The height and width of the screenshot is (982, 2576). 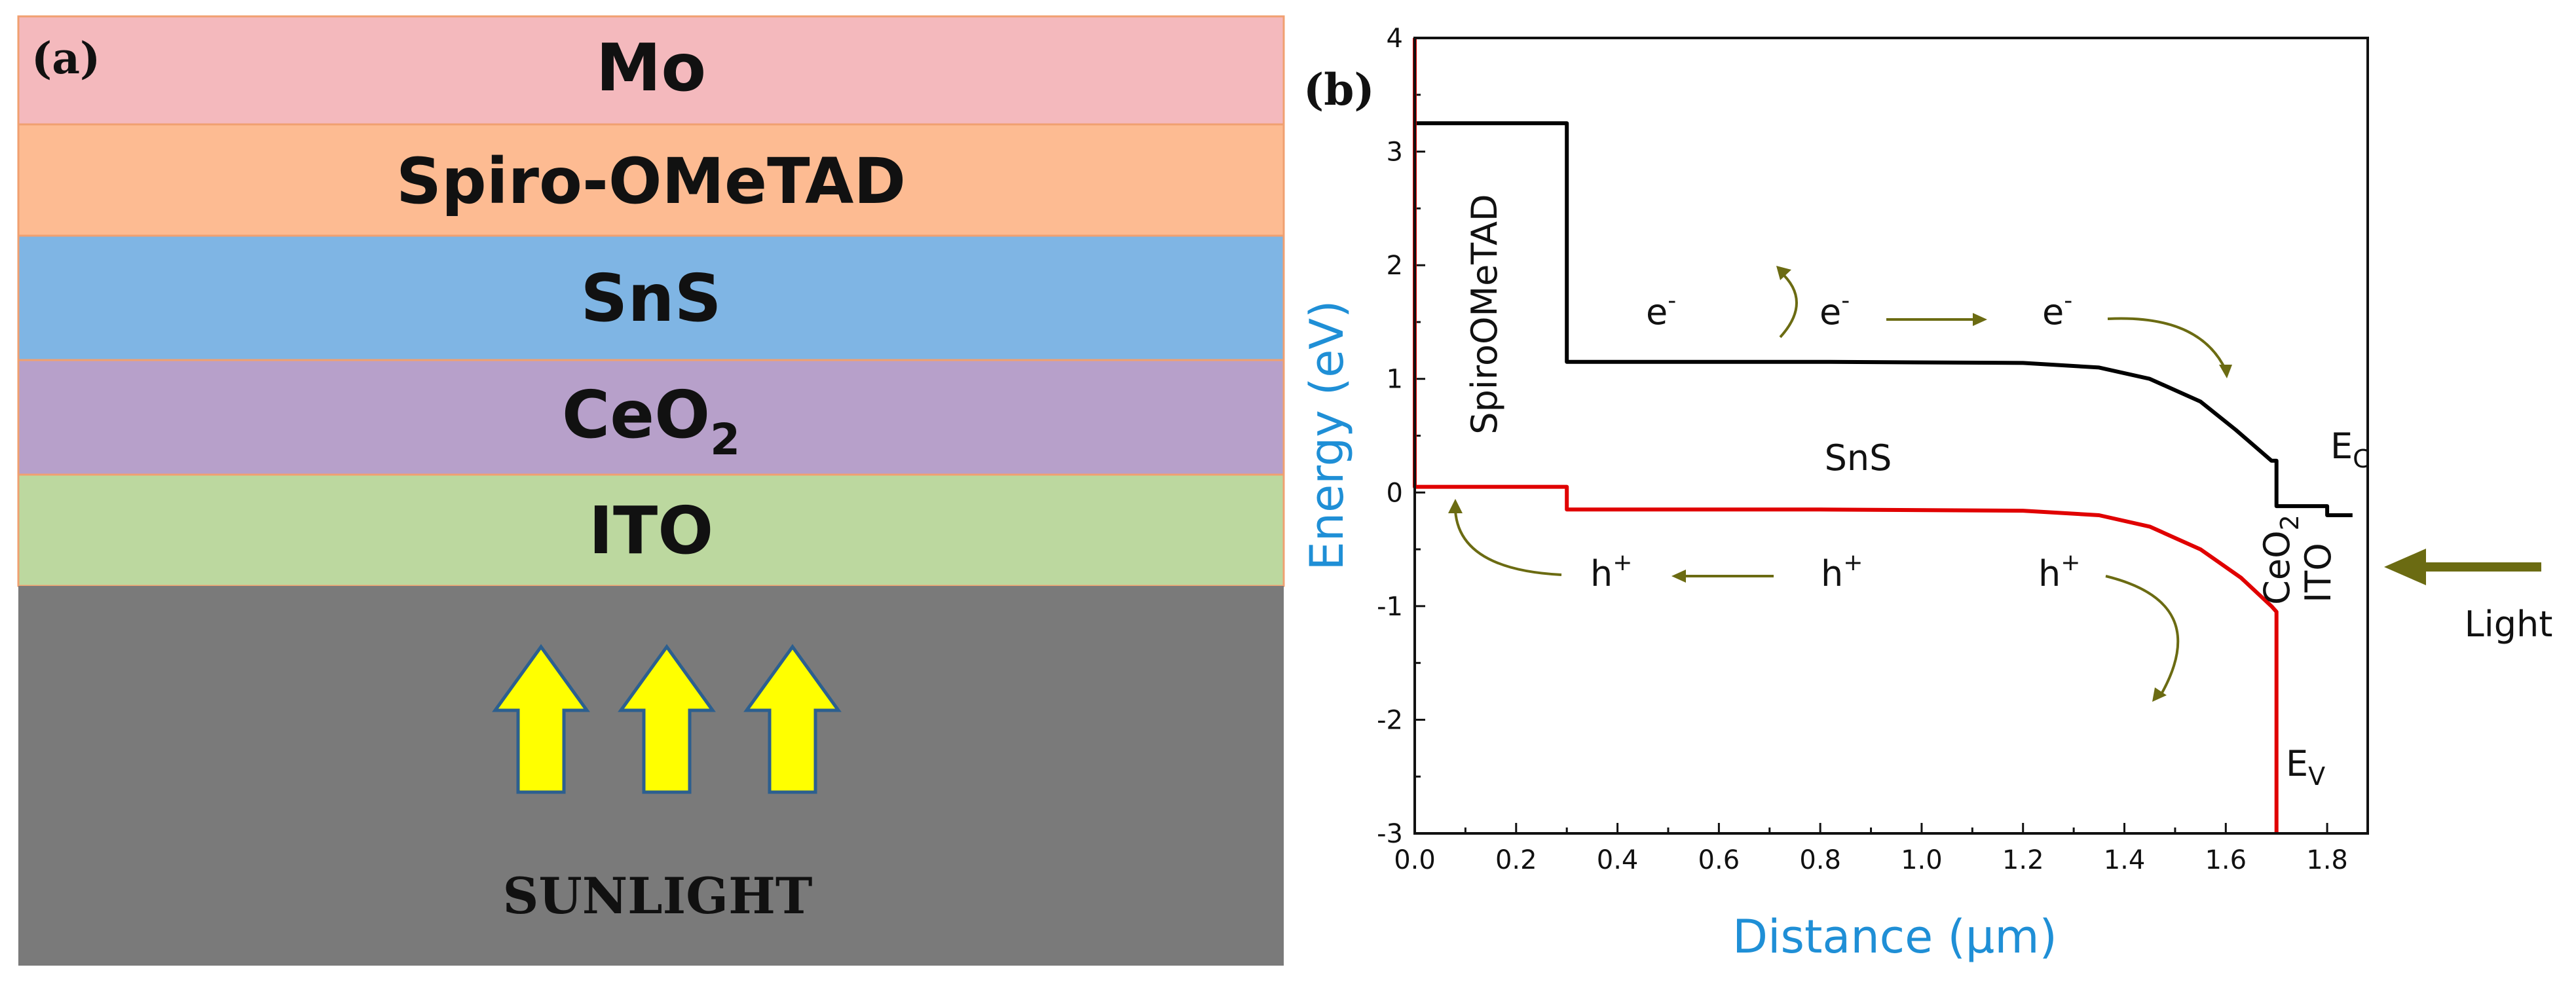 I want to click on x-tick-label: 1.6, so click(x=2226, y=860).